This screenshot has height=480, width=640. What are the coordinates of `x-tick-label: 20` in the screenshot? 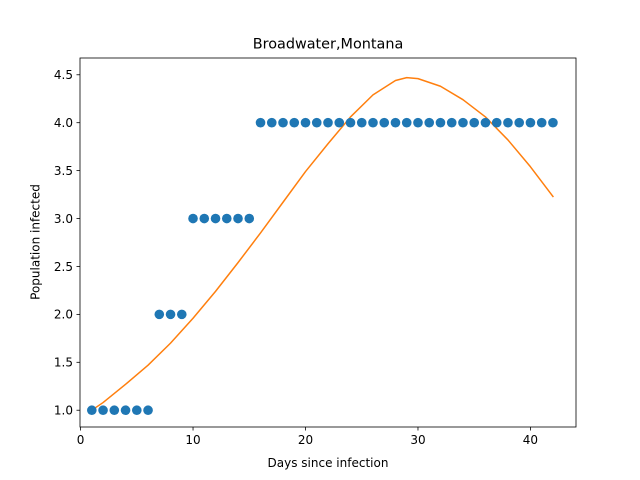 It's located at (305, 440).